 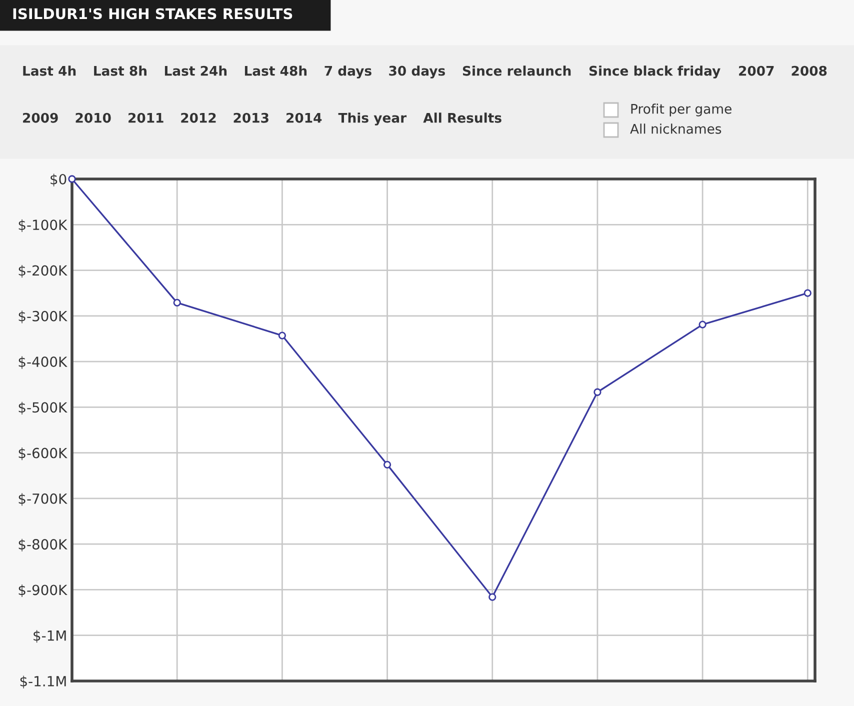 What do you see at coordinates (43, 454) in the screenshot?
I see `y-tick-label: $-600K` at bounding box center [43, 454].